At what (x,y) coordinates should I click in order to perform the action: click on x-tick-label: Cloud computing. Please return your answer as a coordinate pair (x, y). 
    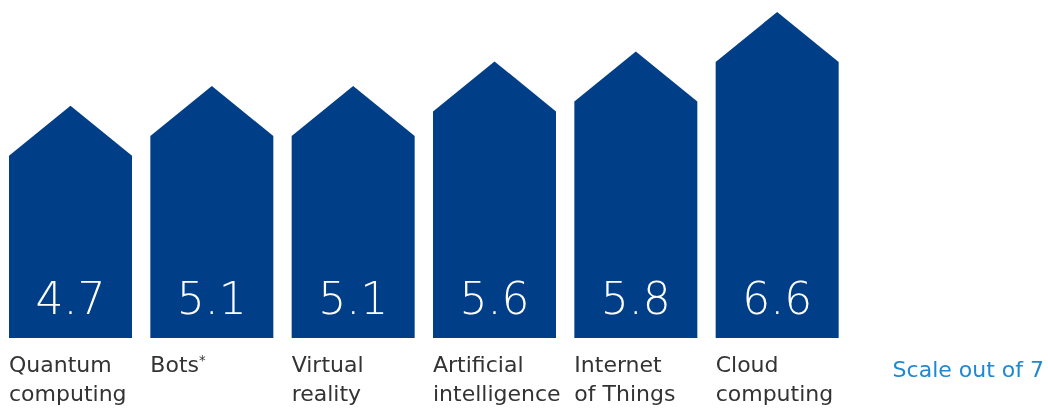
    Looking at the image, I should click on (774, 379).